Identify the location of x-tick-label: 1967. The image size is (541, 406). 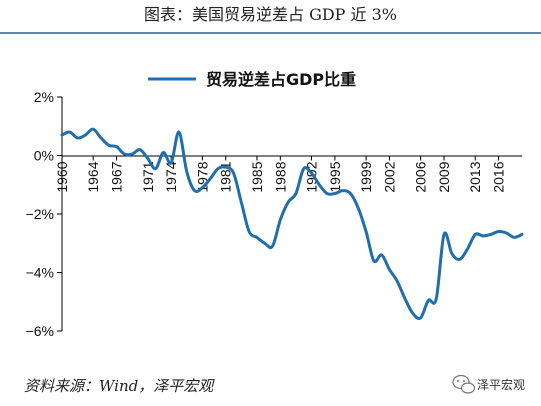
(117, 176).